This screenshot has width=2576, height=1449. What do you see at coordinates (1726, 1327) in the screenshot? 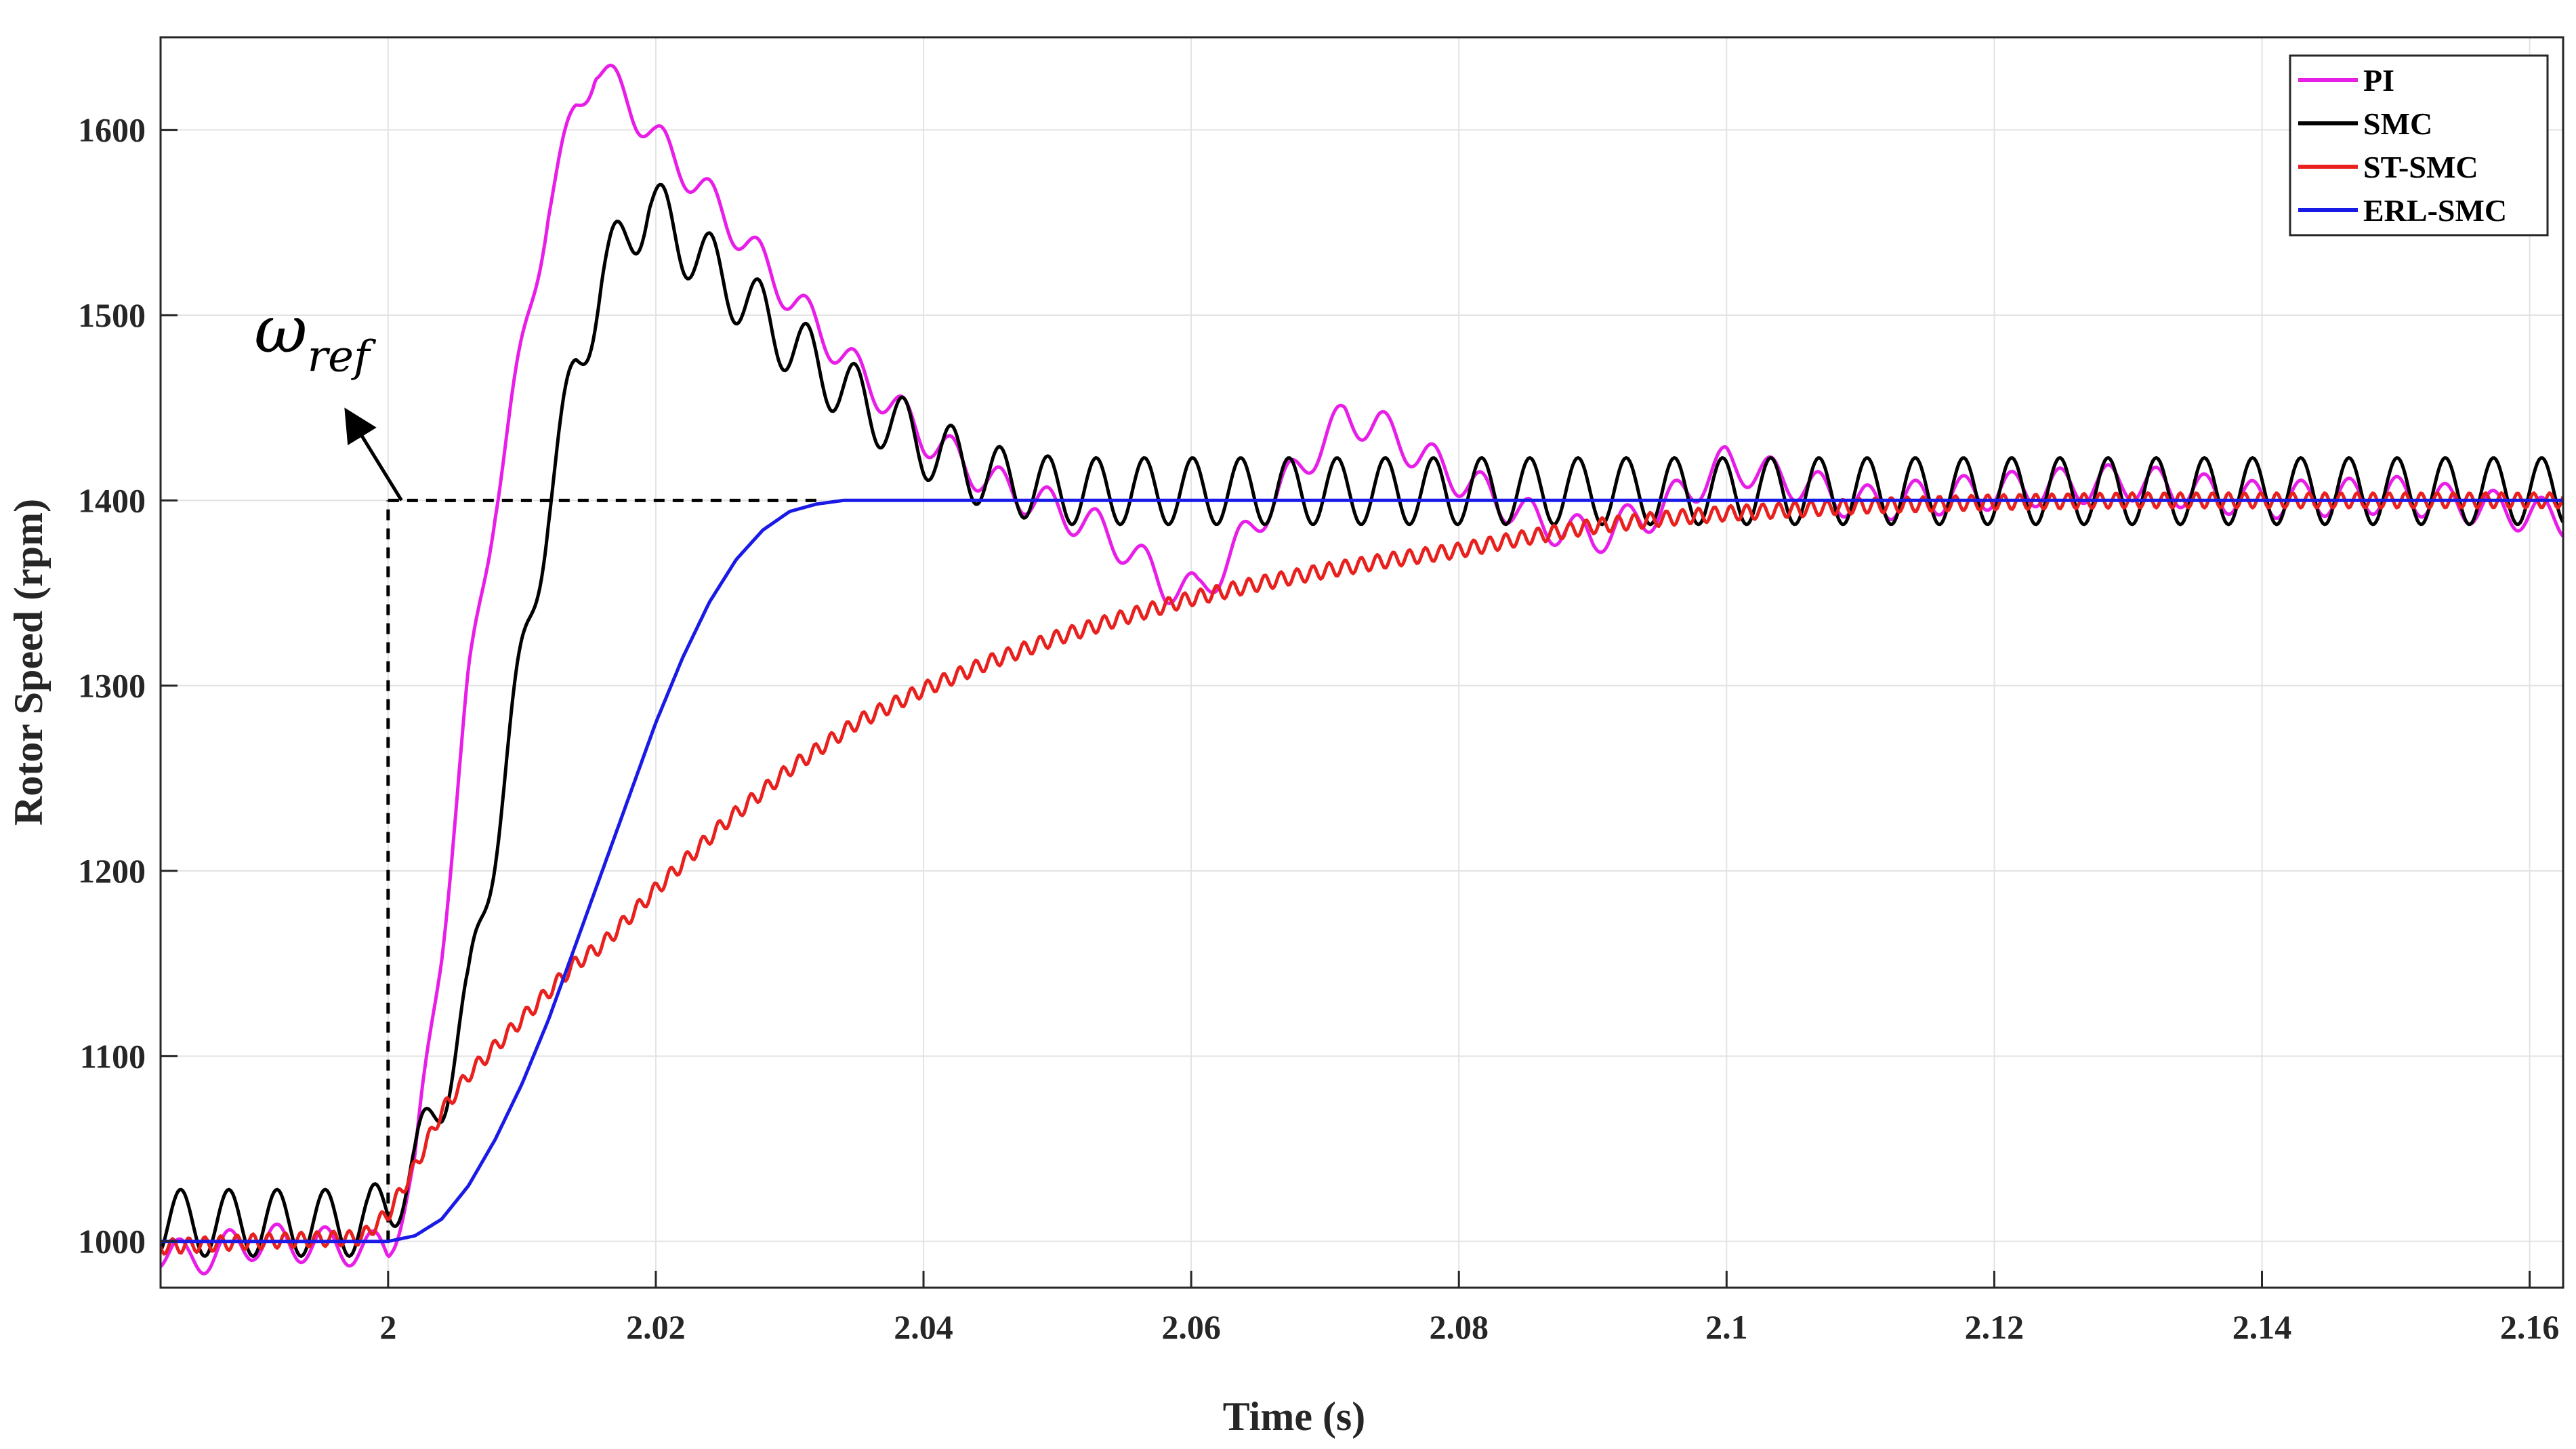
I see `x-tick-label: 2.1` at bounding box center [1726, 1327].